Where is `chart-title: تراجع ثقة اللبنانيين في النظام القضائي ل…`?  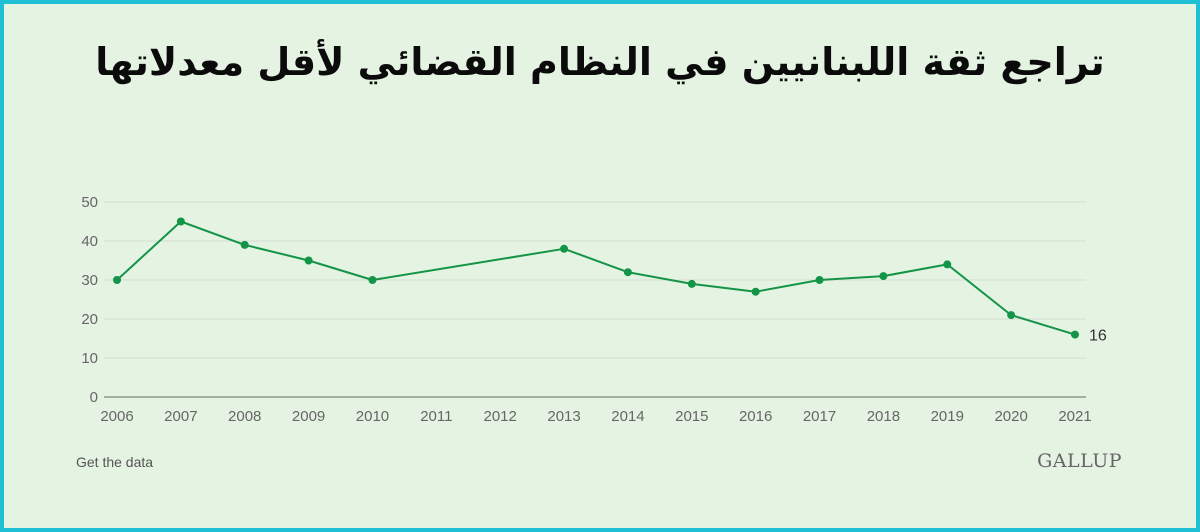 chart-title: تراجع ثقة اللبنانيين في النظام القضائي ل… is located at coordinates (600, 62).